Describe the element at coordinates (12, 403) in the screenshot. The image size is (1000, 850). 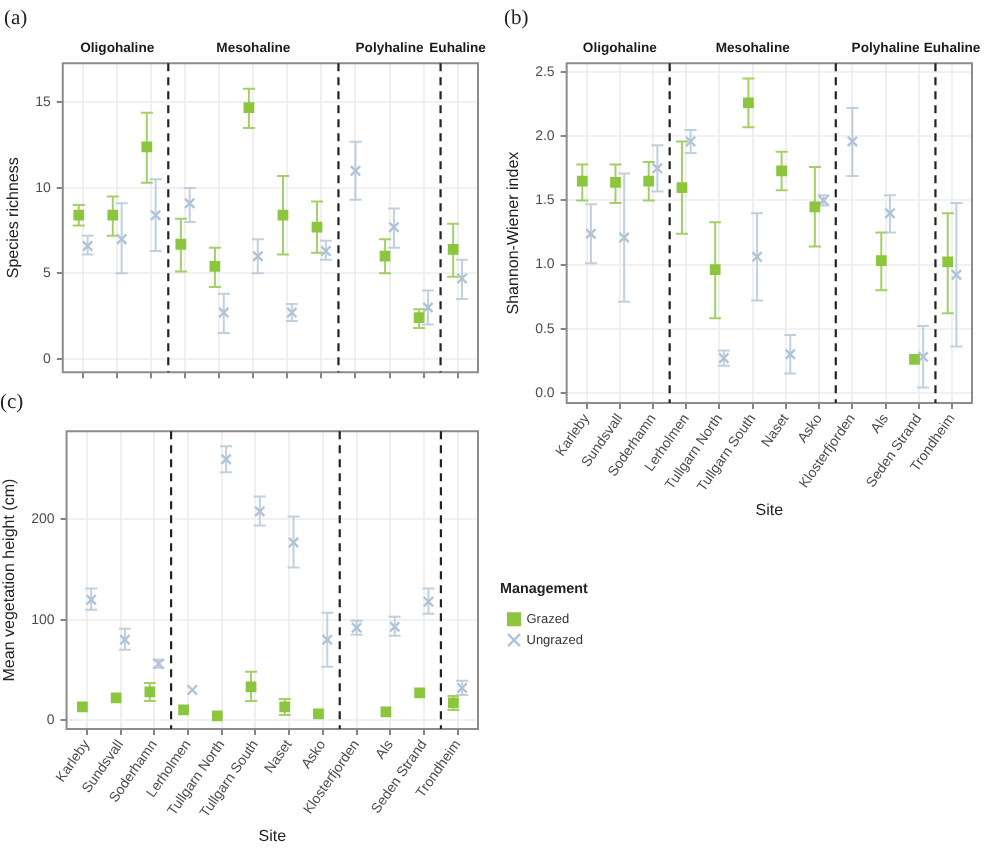
I see `chart-title: (c)` at that location.